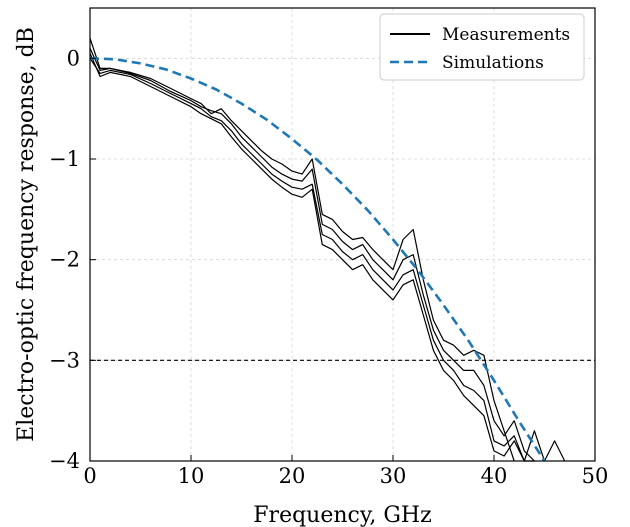  Describe the element at coordinates (342, 515) in the screenshot. I see `x-axis-label: Frequency, GHz` at that location.